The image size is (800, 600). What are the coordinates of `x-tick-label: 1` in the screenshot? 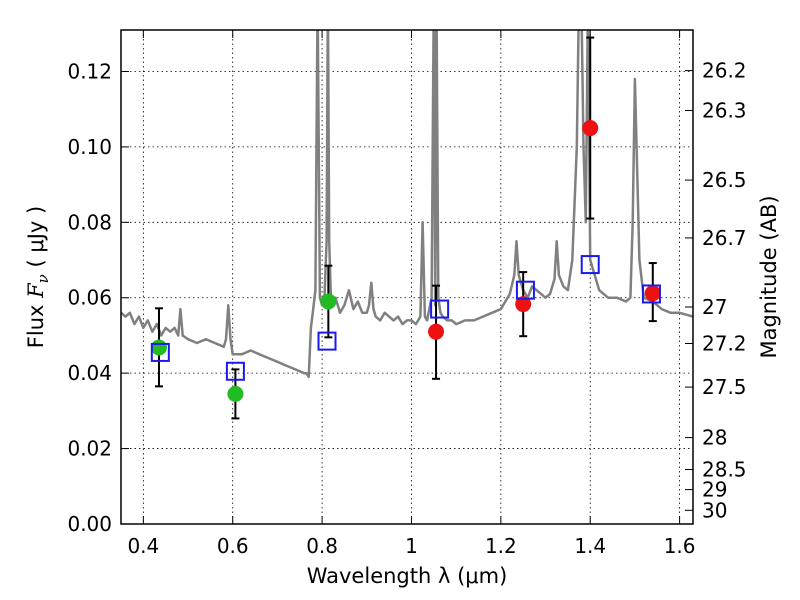 It's located at (411, 546).